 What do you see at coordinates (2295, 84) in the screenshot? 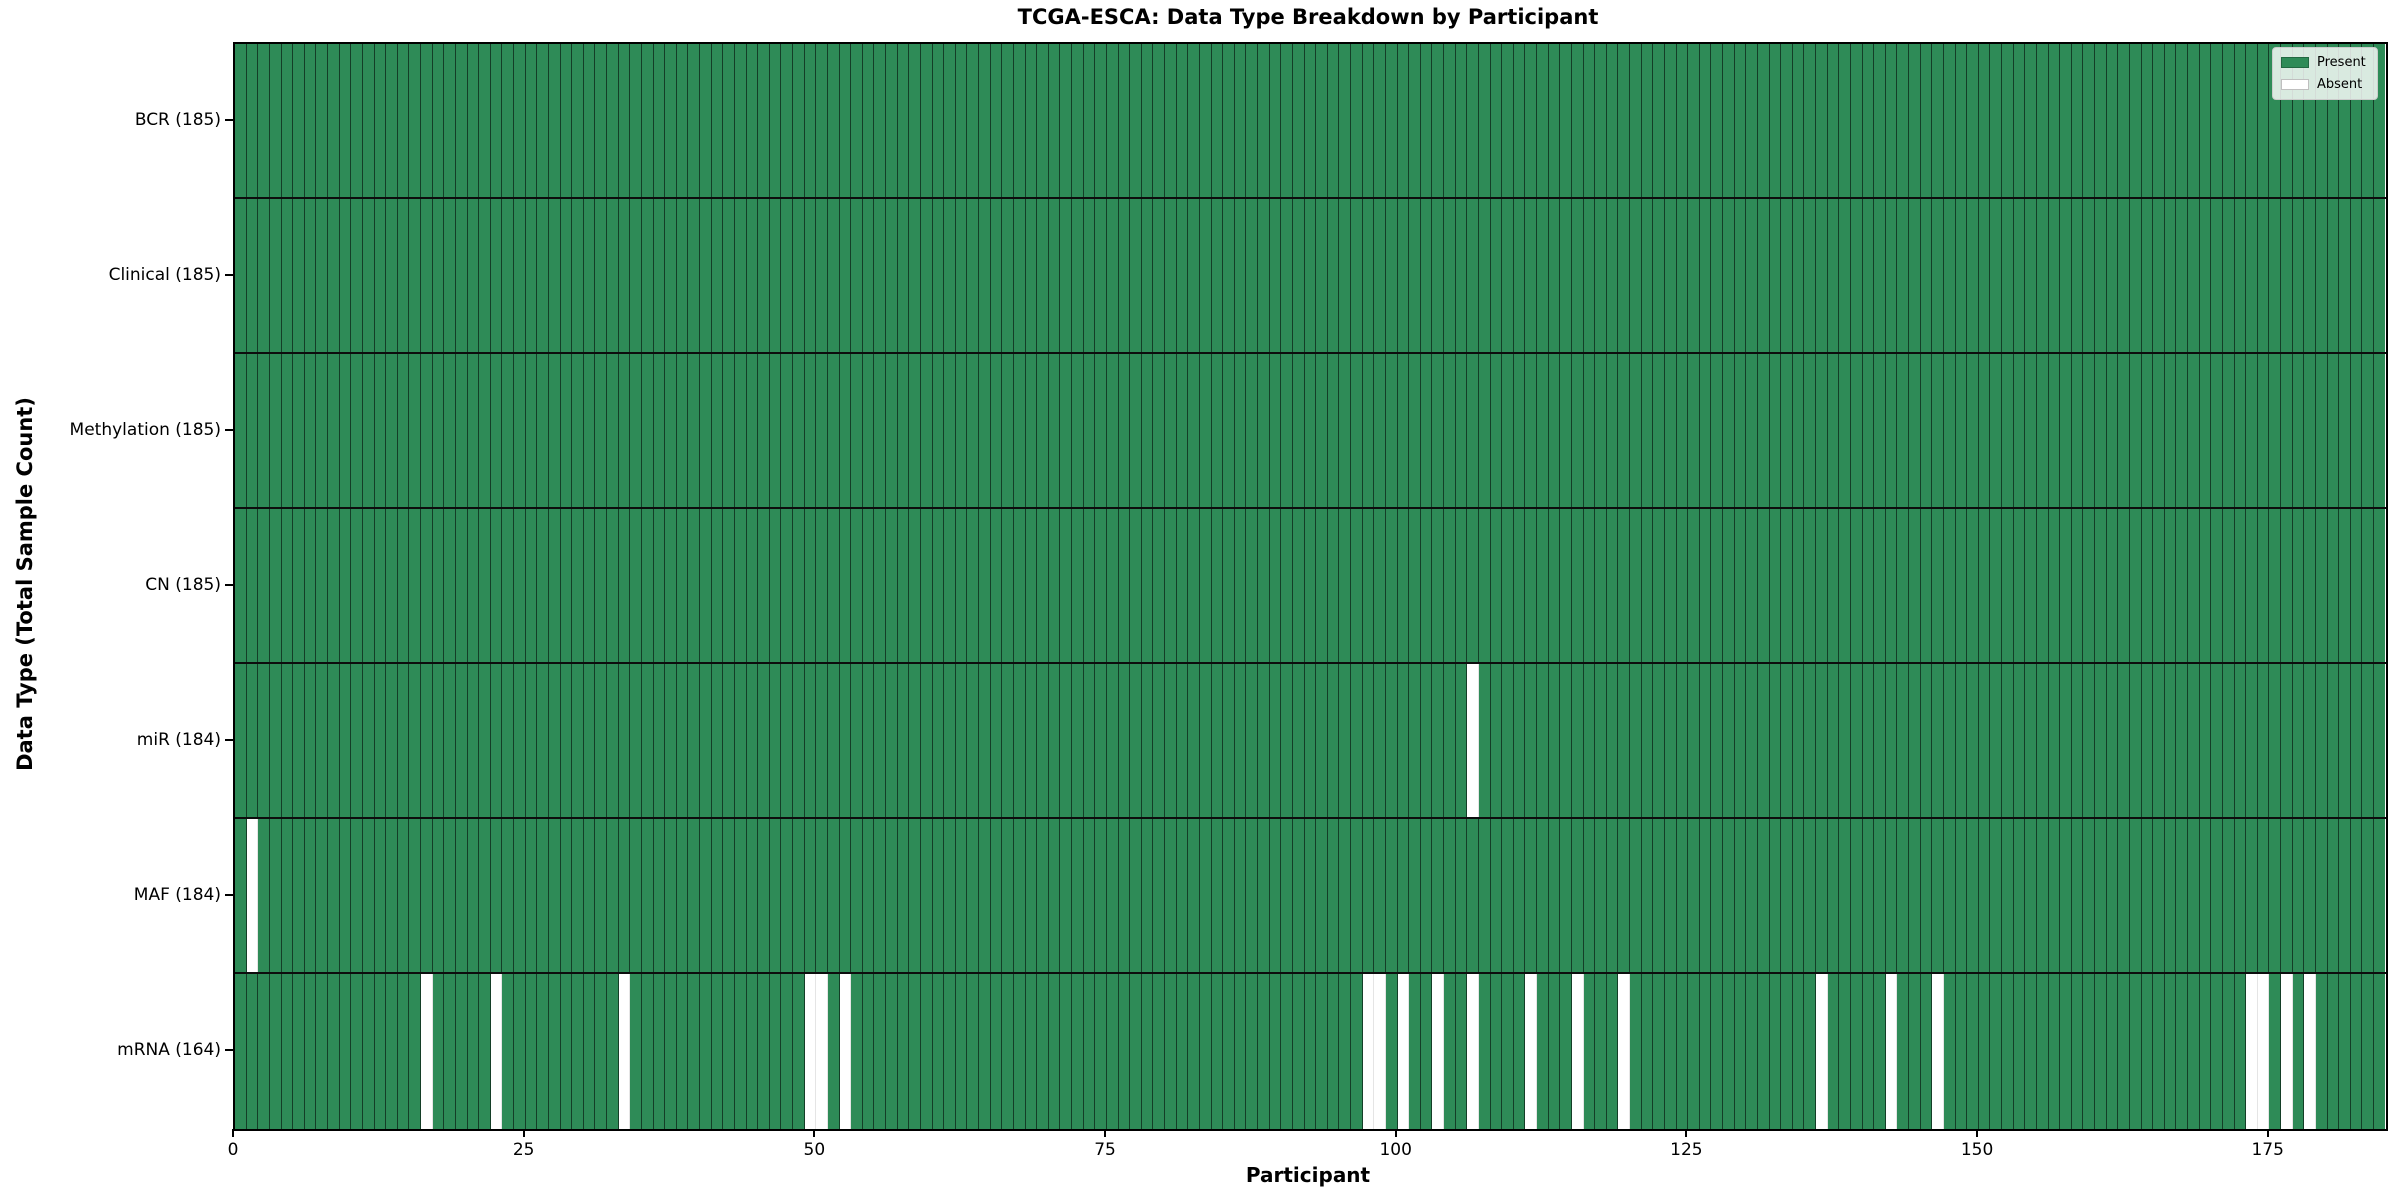
I see `legend-swatch-absent` at bounding box center [2295, 84].